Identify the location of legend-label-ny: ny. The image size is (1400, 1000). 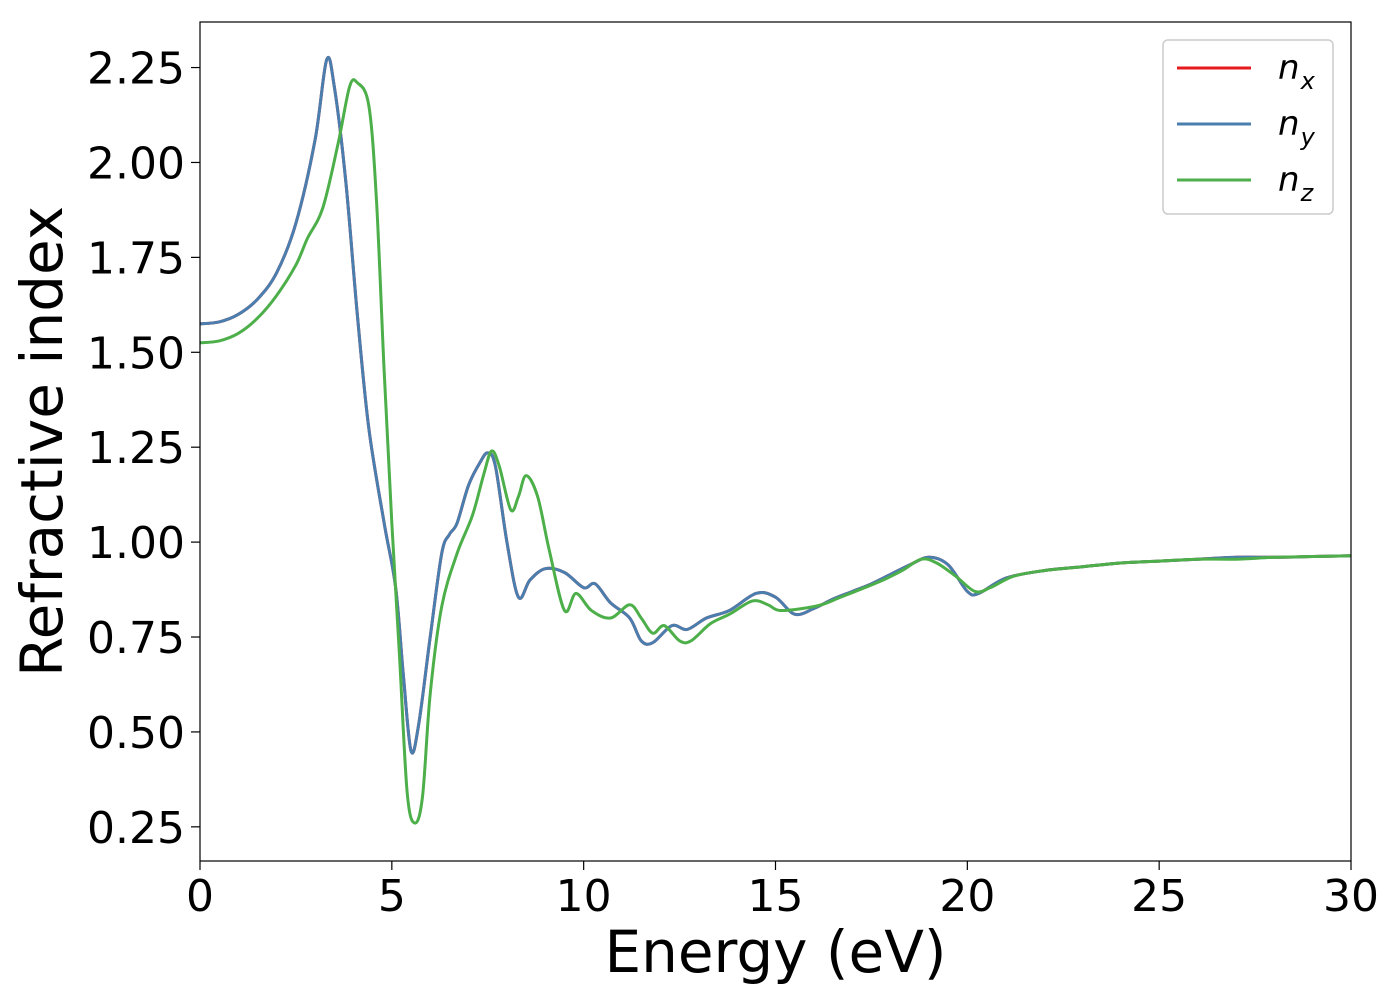
(1297, 127).